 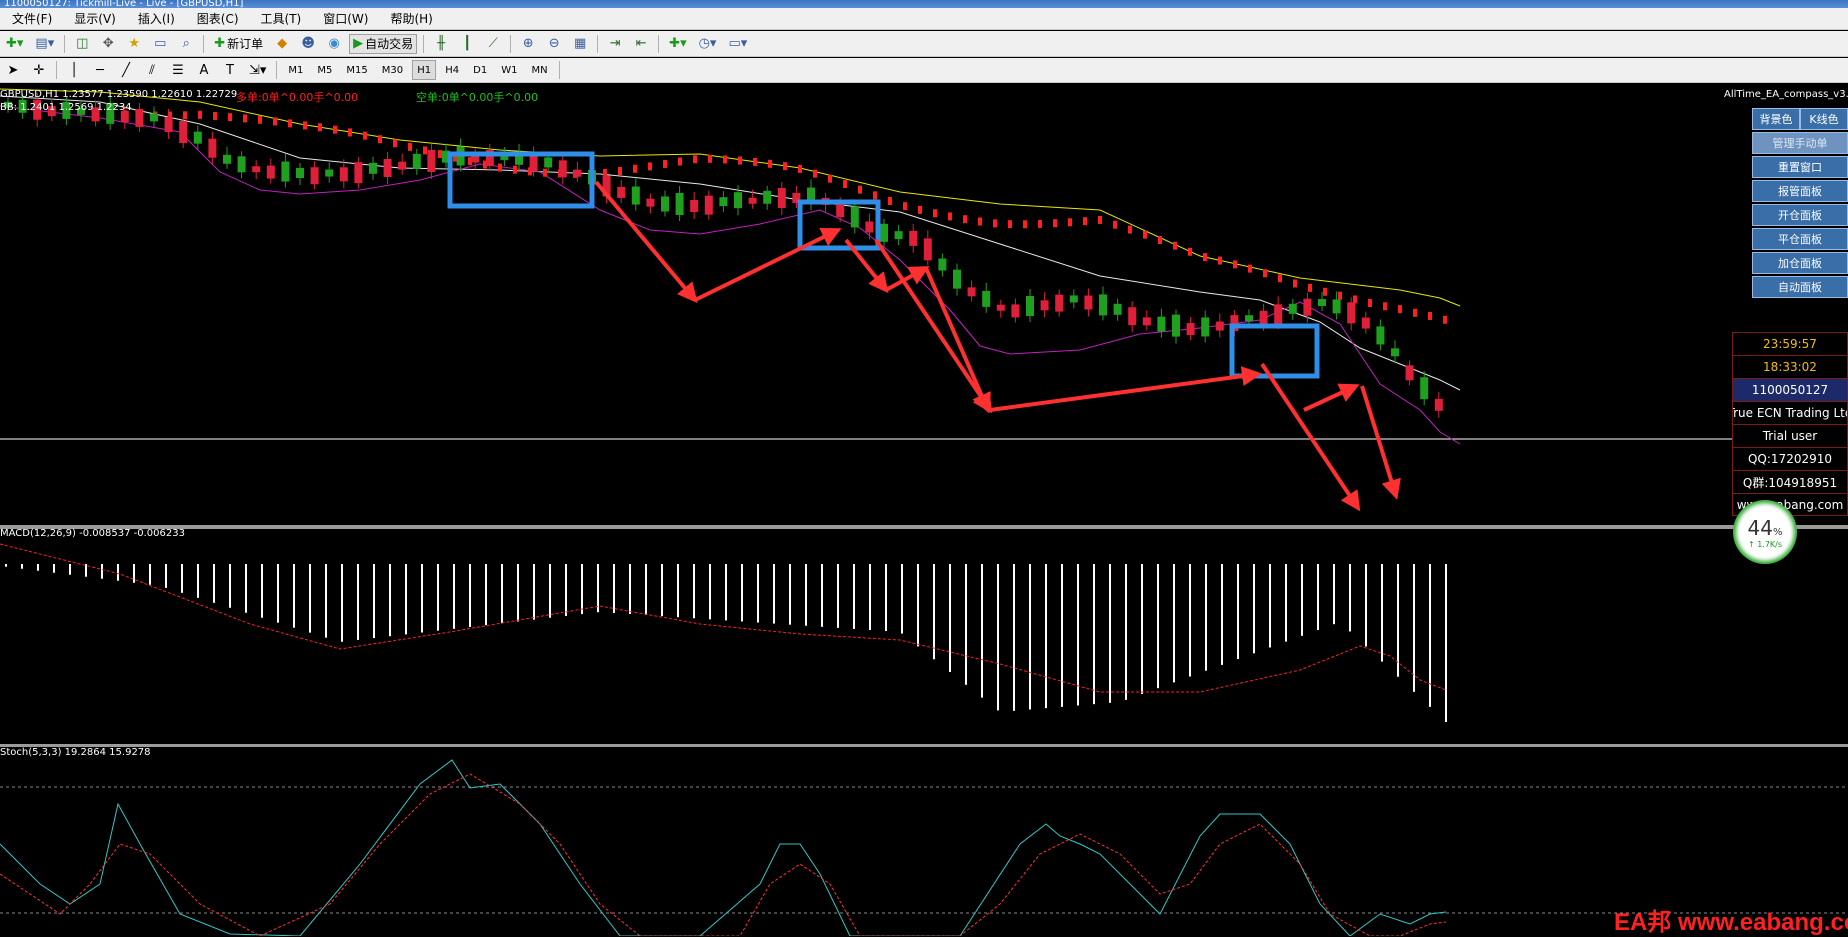 I want to click on speed-percent-row: 44 %, so click(x=1765, y=528).